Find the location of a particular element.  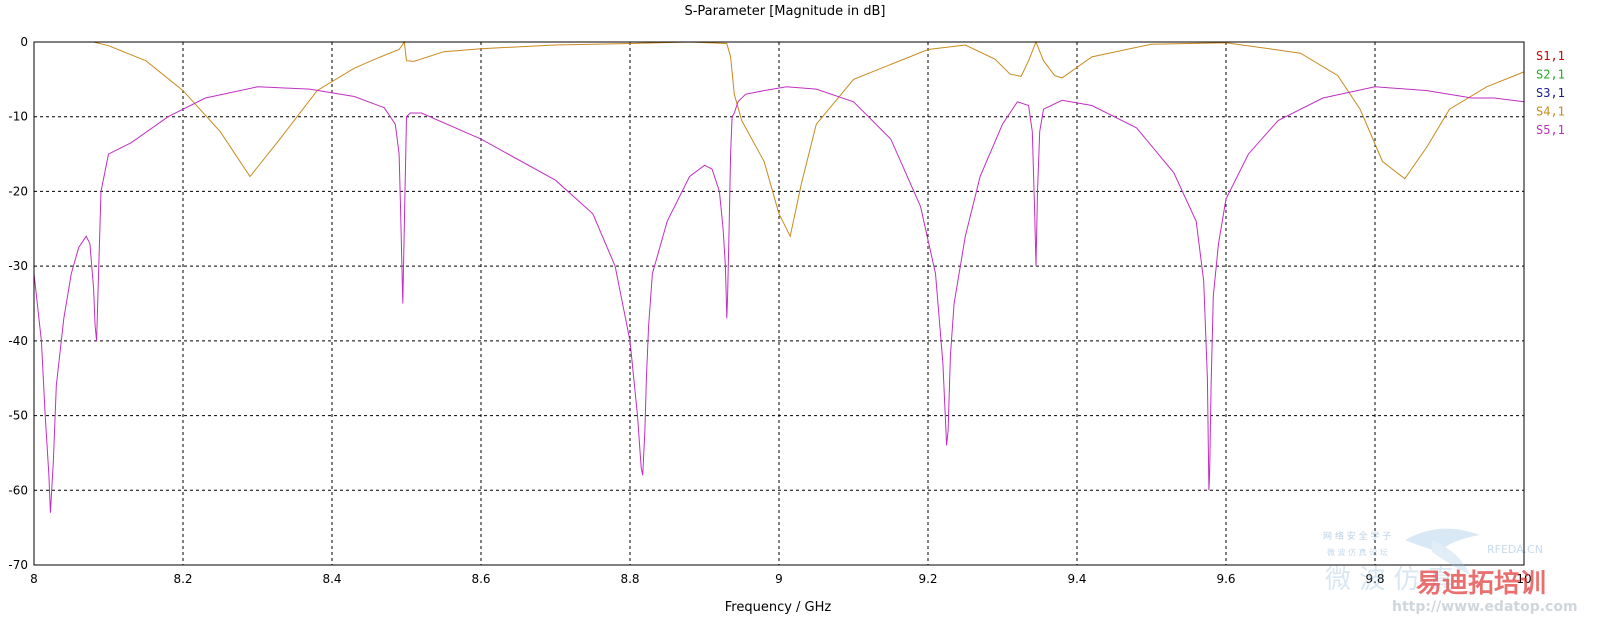

y-tick-label: -10 is located at coordinates (18, 117).